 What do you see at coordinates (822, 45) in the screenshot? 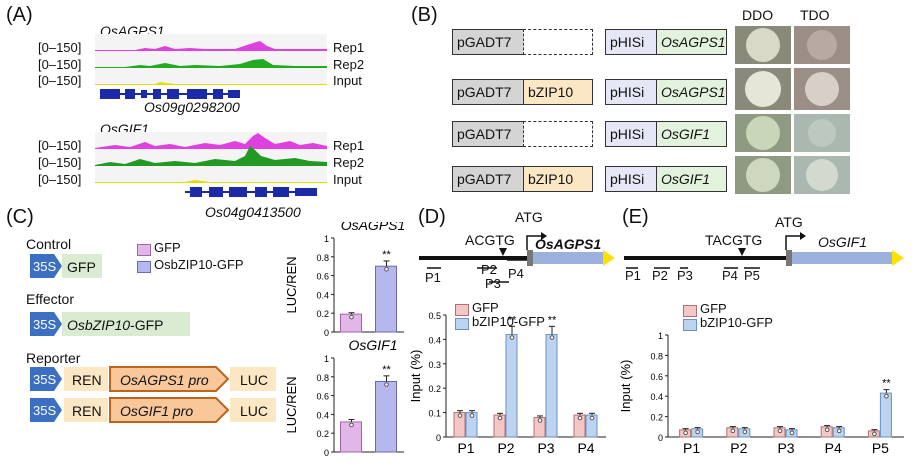
I see `plate-tdo-row1` at bounding box center [822, 45].